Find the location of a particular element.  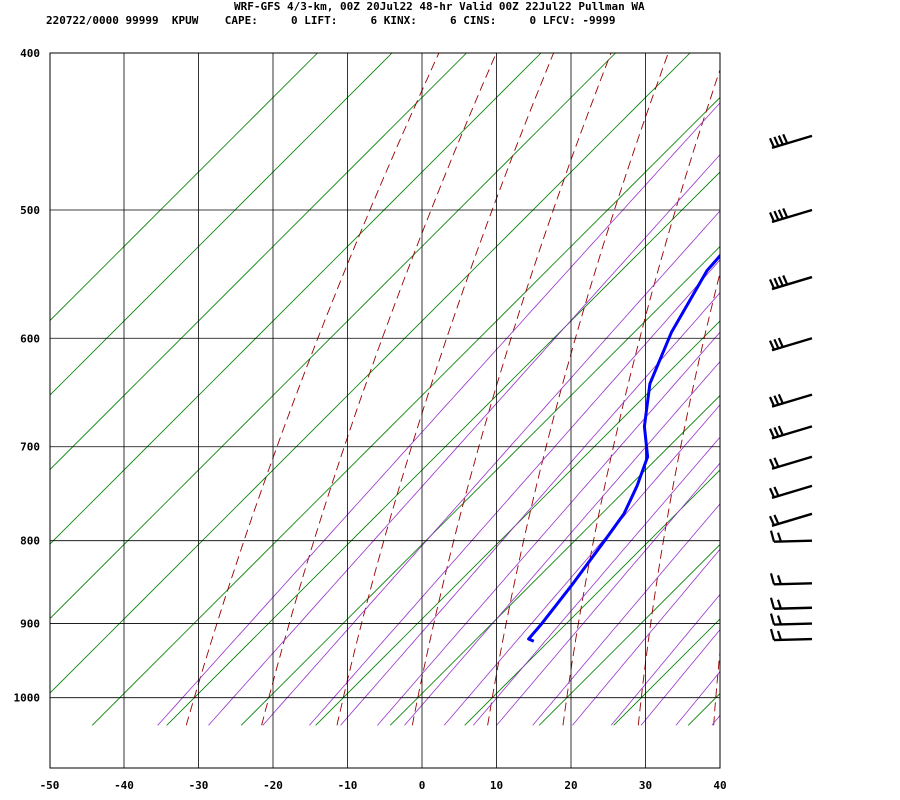

x-tick-label: -30 is located at coordinates (199, 785).